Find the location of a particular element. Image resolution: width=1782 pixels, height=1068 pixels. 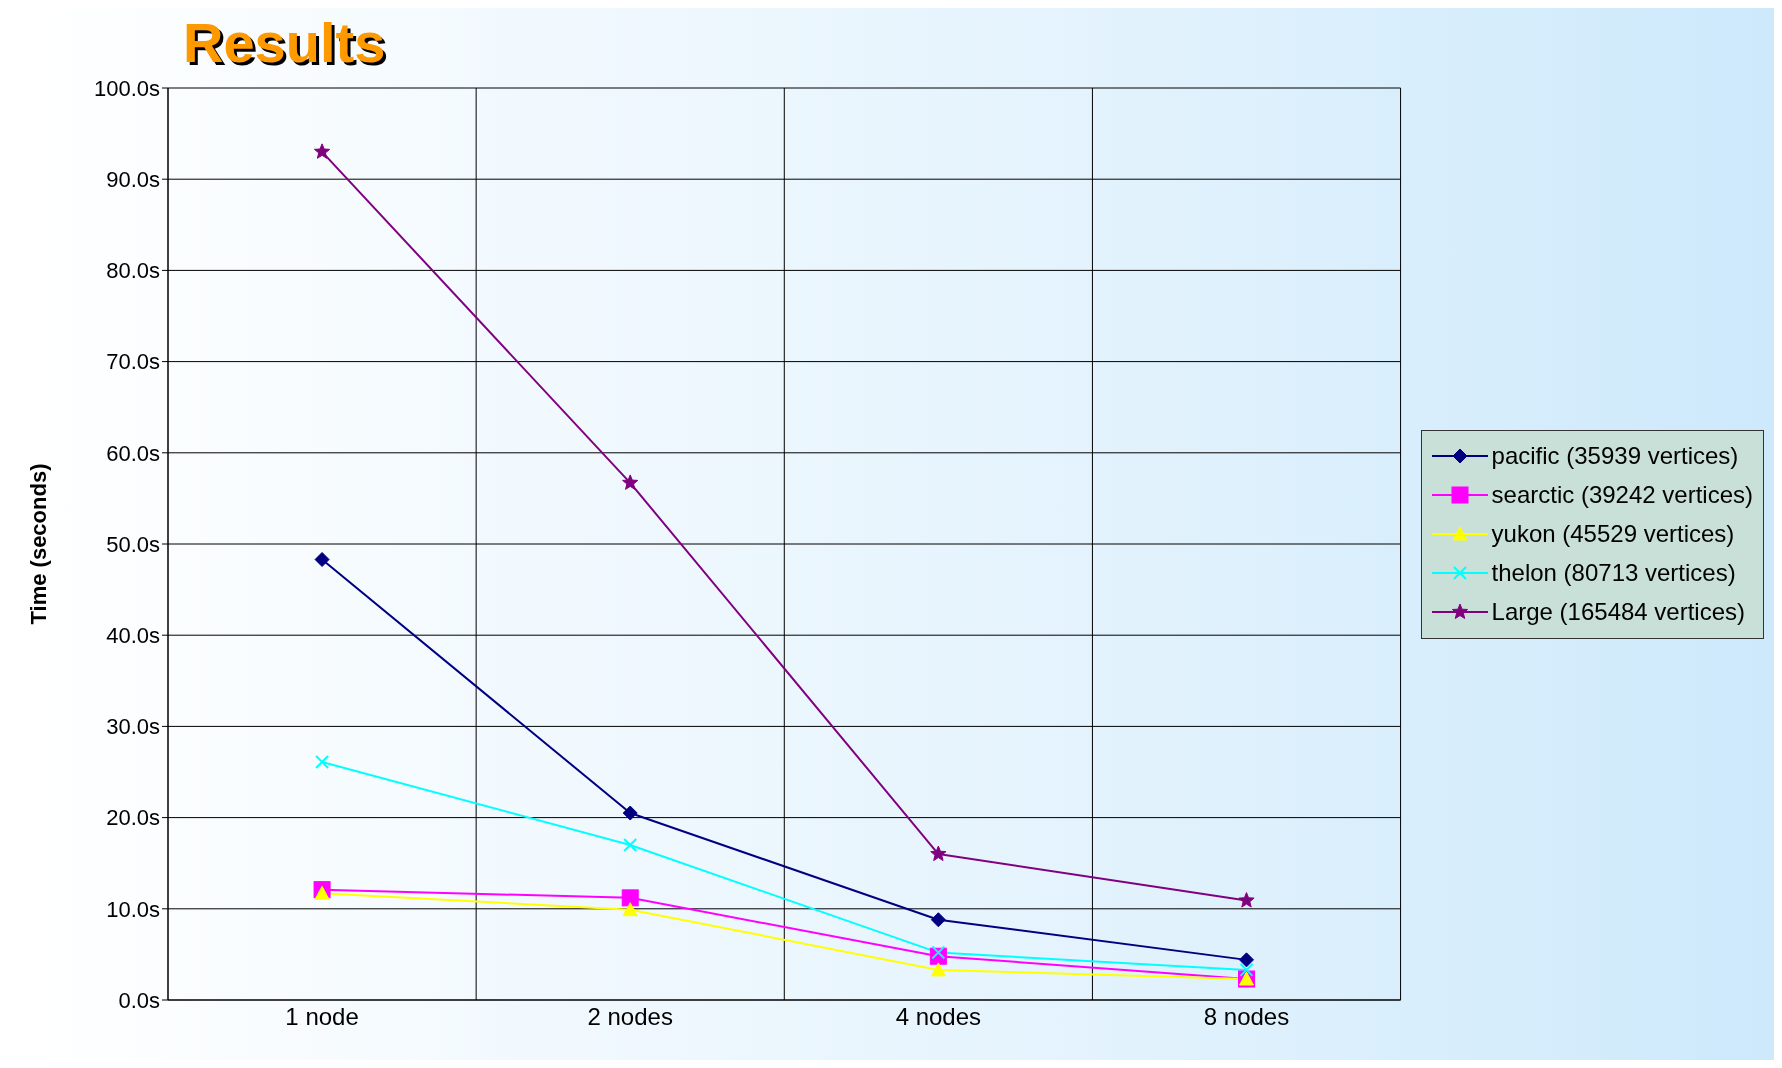

legend-label: searctic (39242 vertices) is located at coordinates (1622, 495).